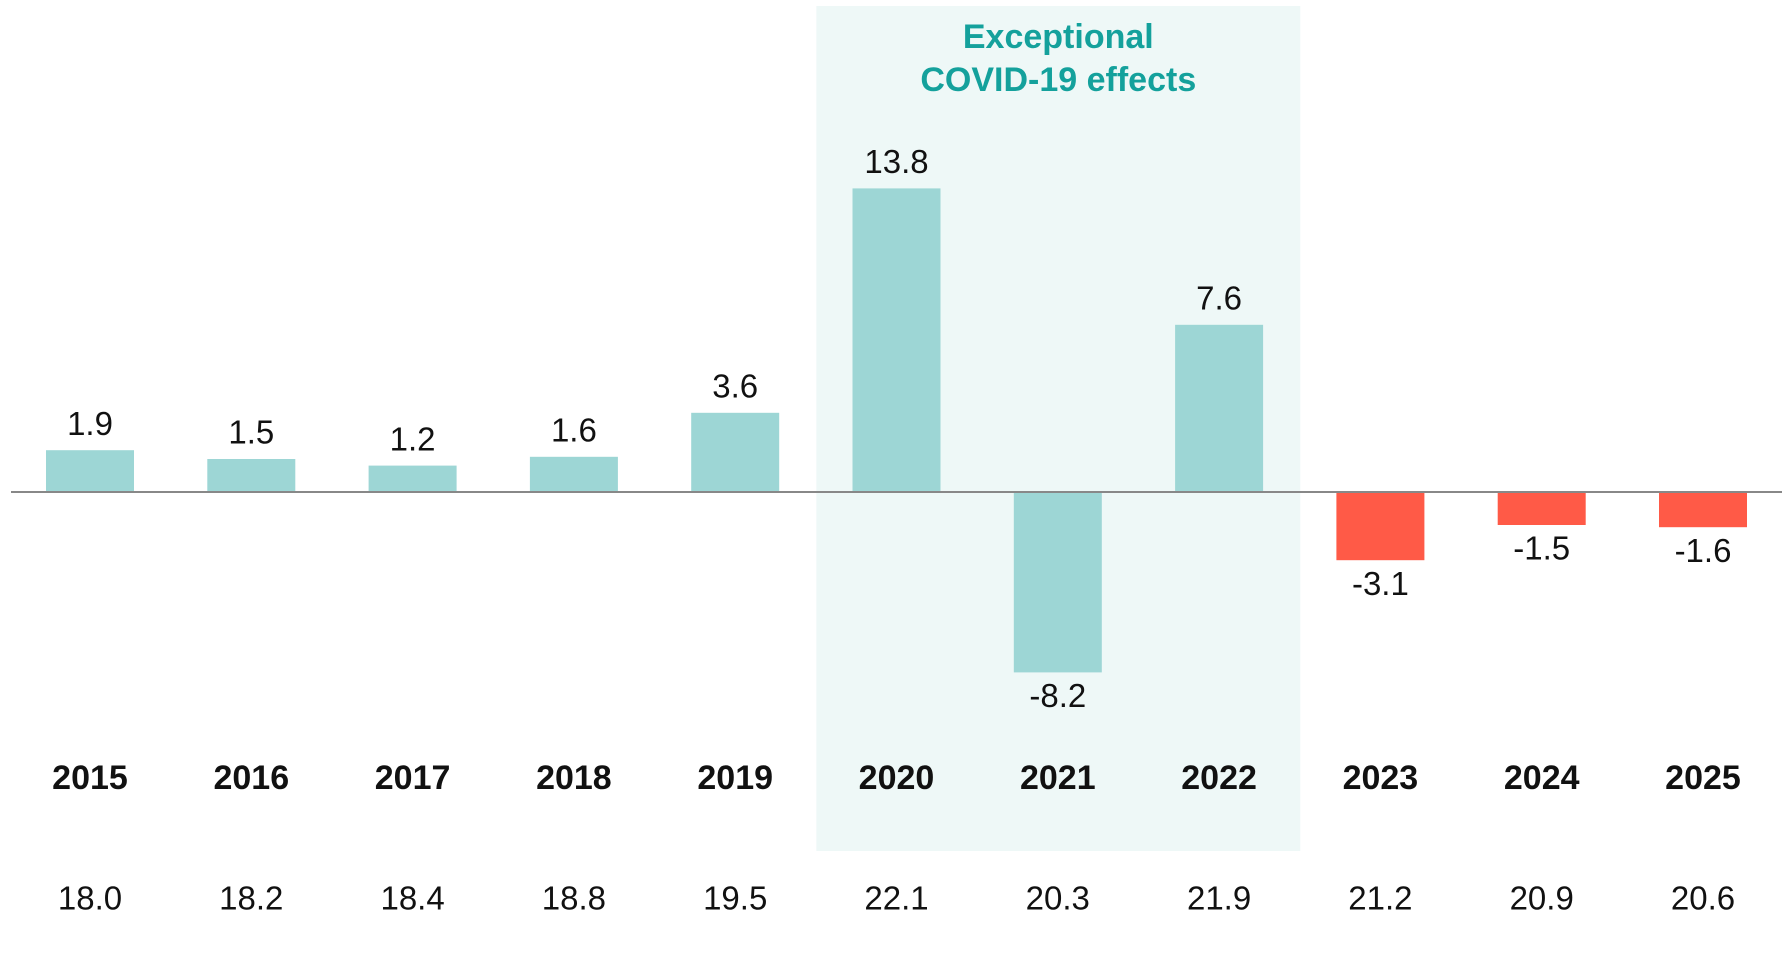 The width and height of the screenshot is (1786, 963). I want to click on data-label: 13.8, so click(896, 161).